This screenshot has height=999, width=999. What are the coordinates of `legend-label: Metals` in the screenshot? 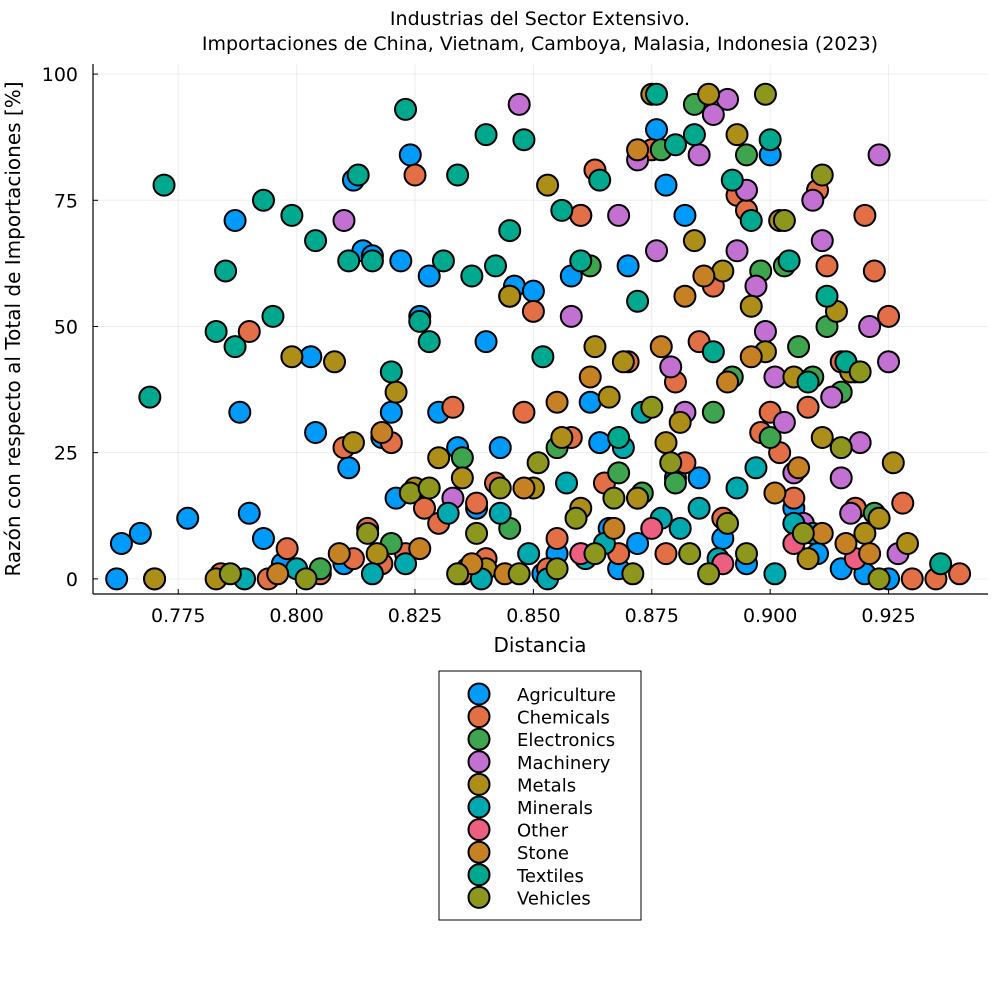 It's located at (546, 785).